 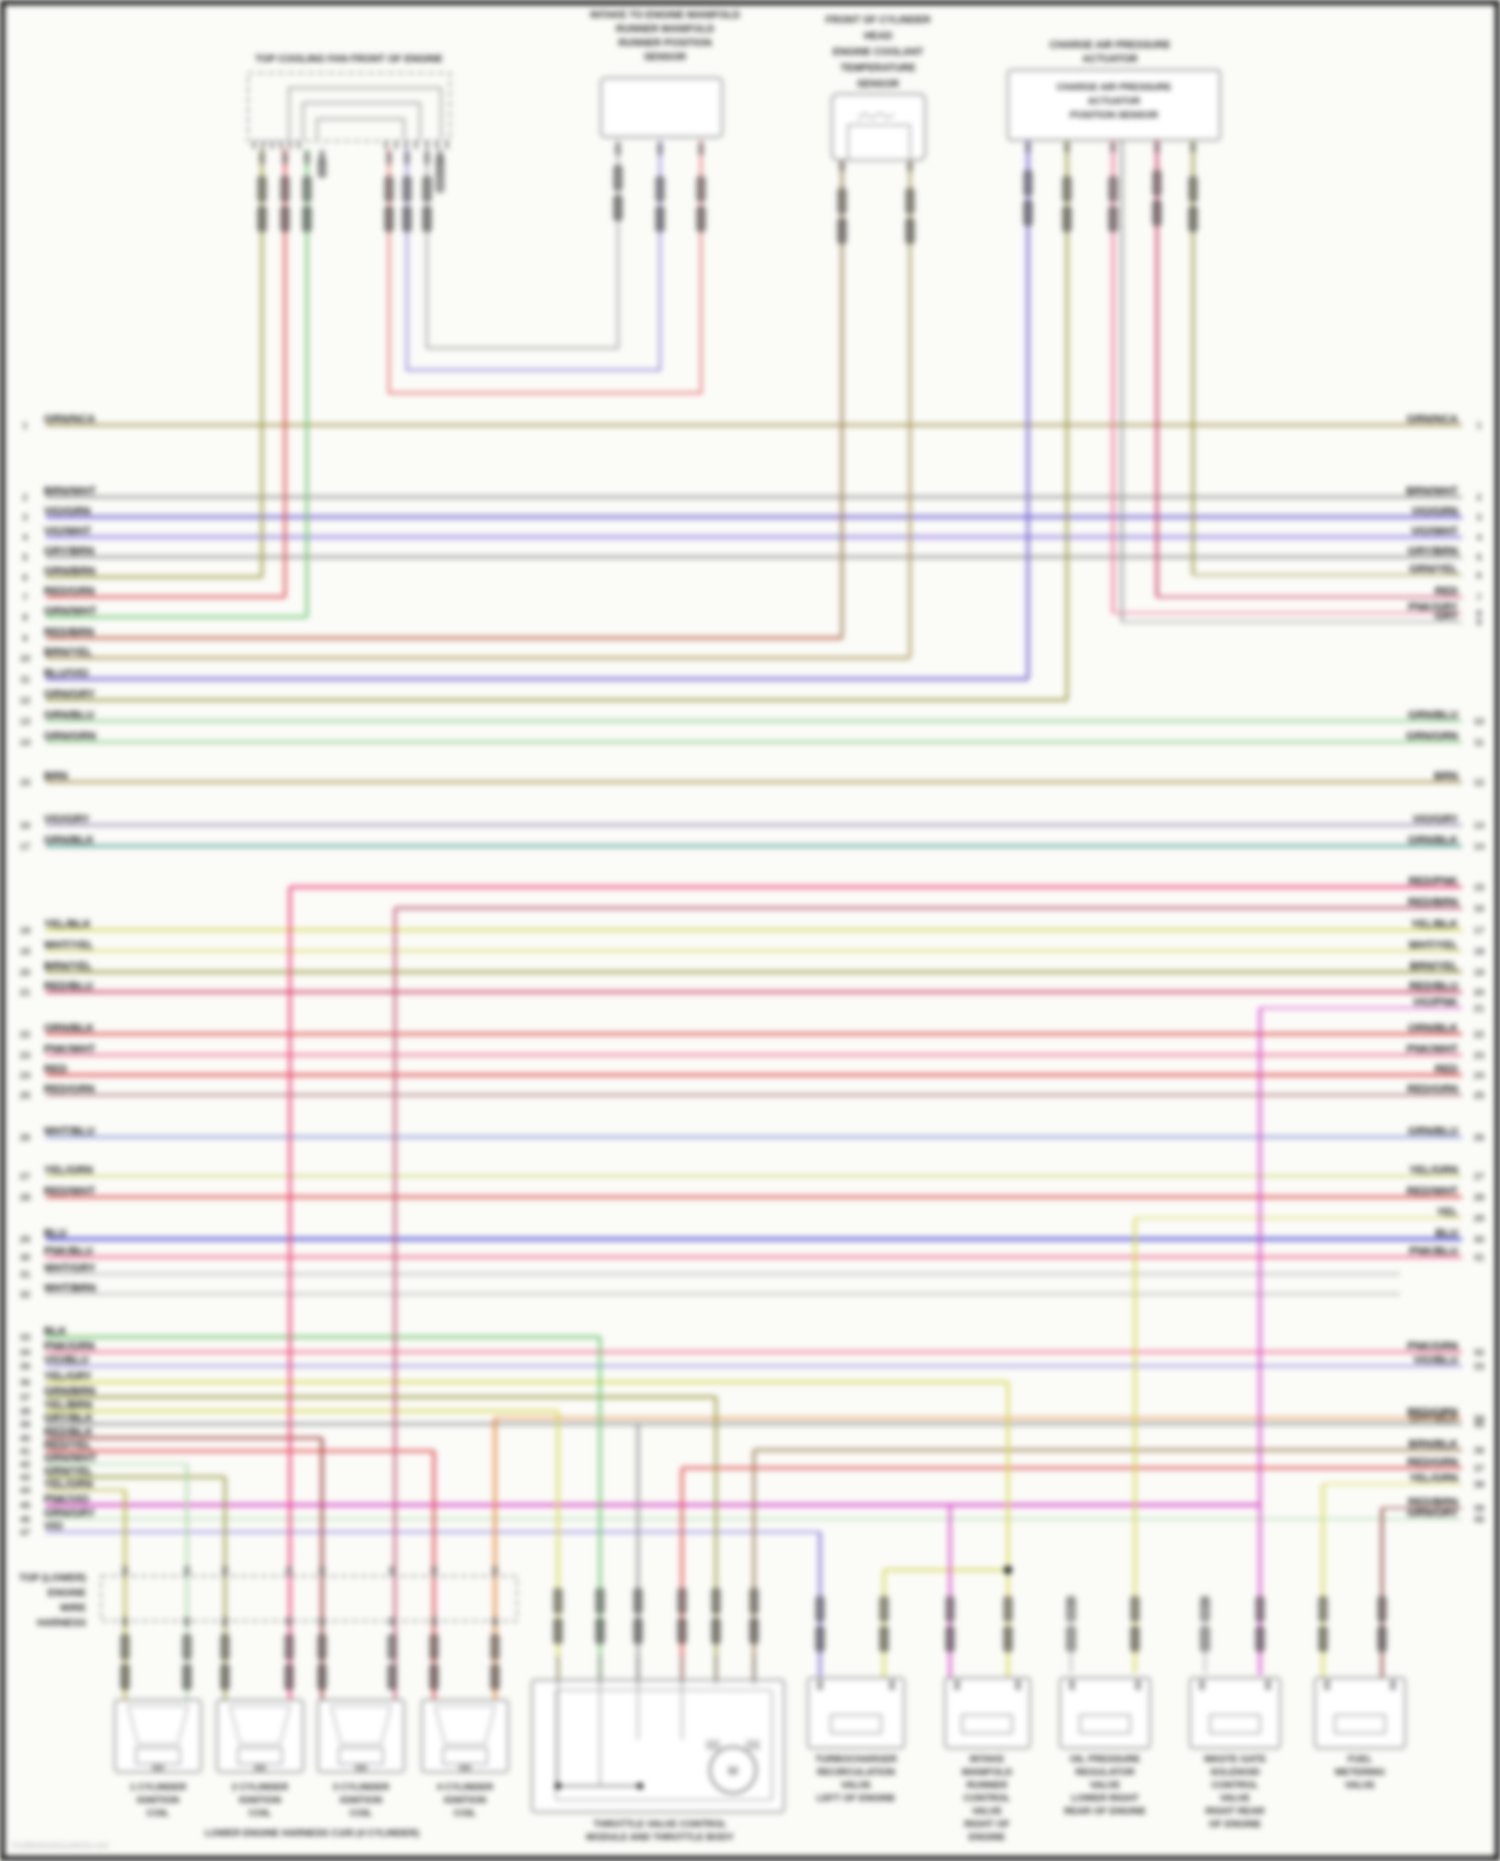 What do you see at coordinates (1479, 1425) in the screenshot?
I see `svg-text: 35` at bounding box center [1479, 1425].